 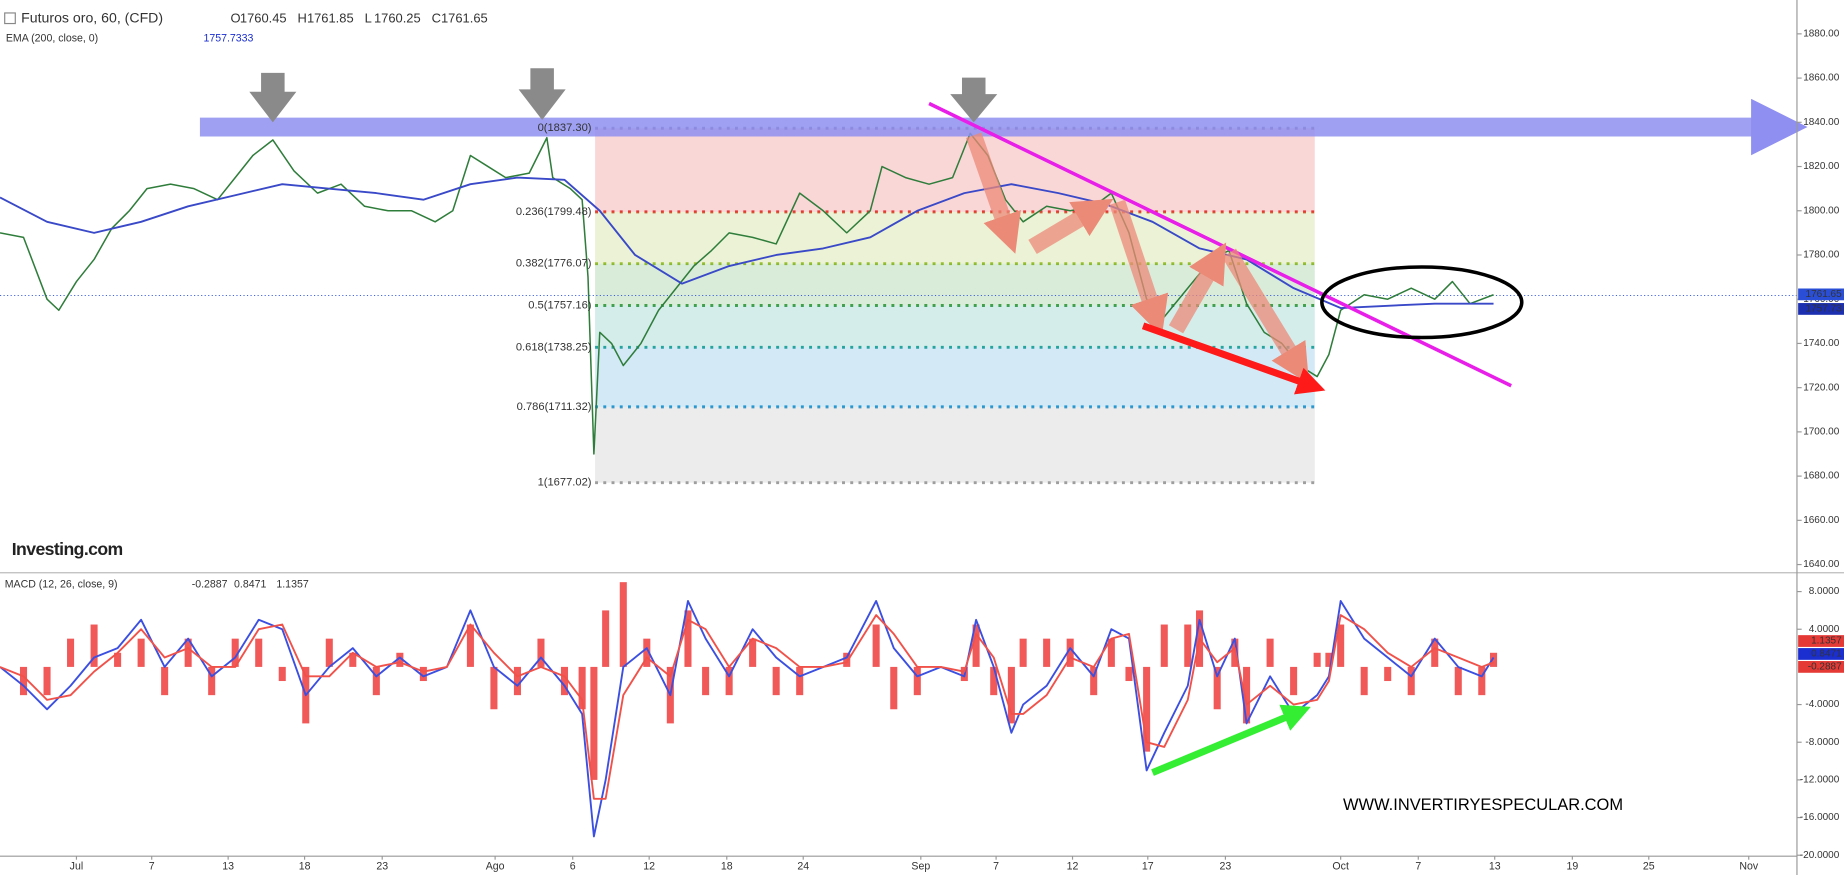 I want to click on ohlc-label: C, so click(x=436, y=17).